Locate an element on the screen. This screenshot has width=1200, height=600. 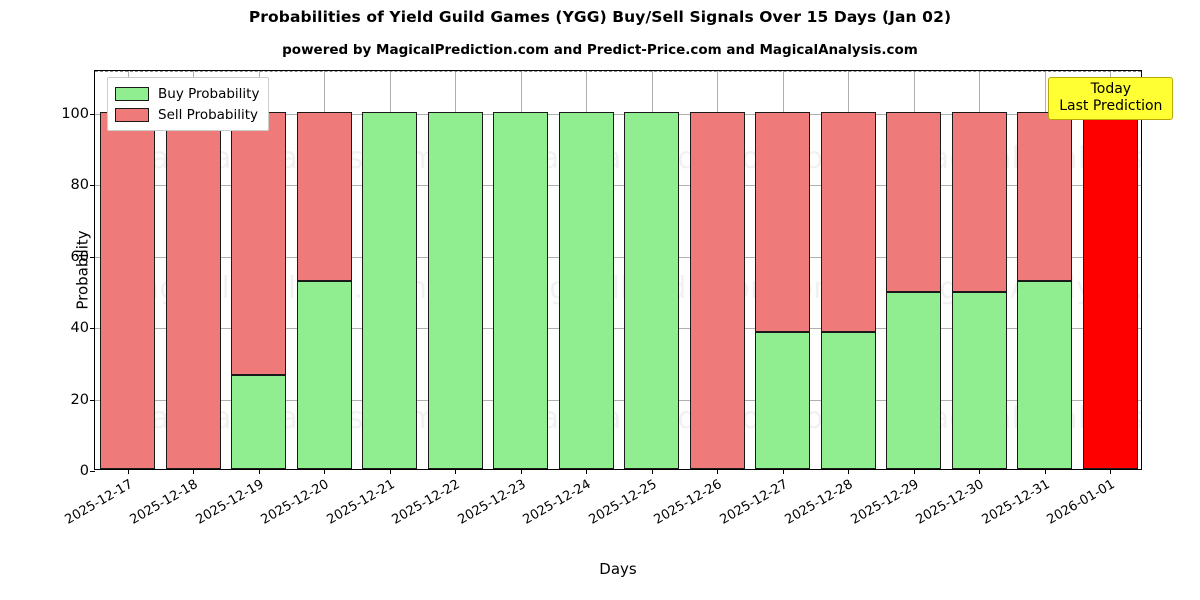
legend-item-sell: Sell Probability is located at coordinates (187, 114).